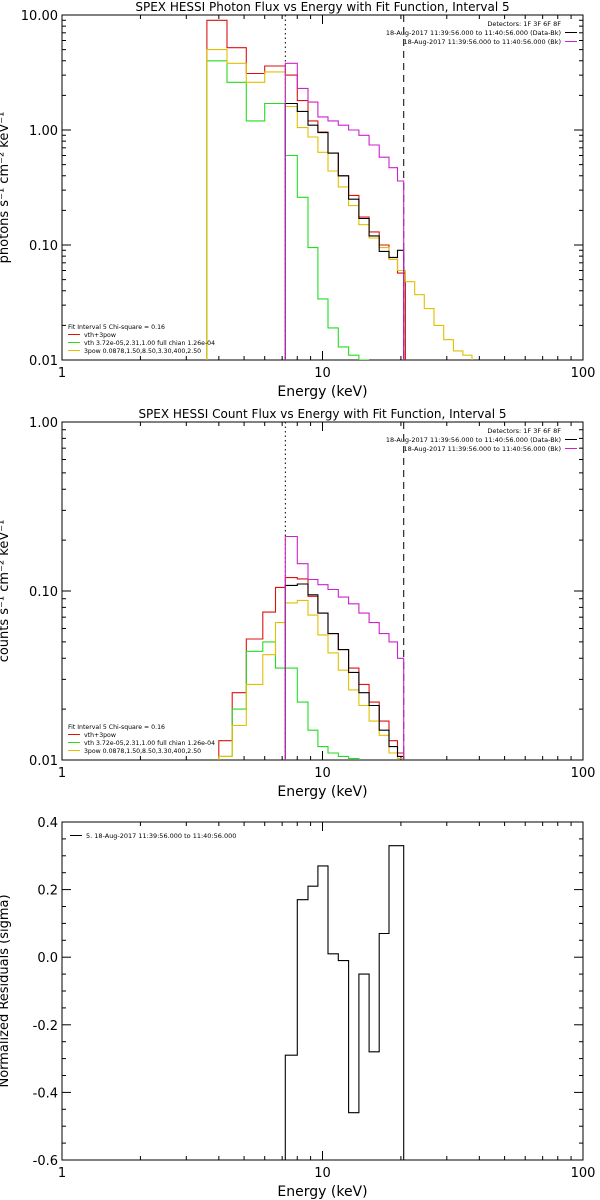  Describe the element at coordinates (47, 958) in the screenshot. I see `y-tick-label: 0.0` at that location.